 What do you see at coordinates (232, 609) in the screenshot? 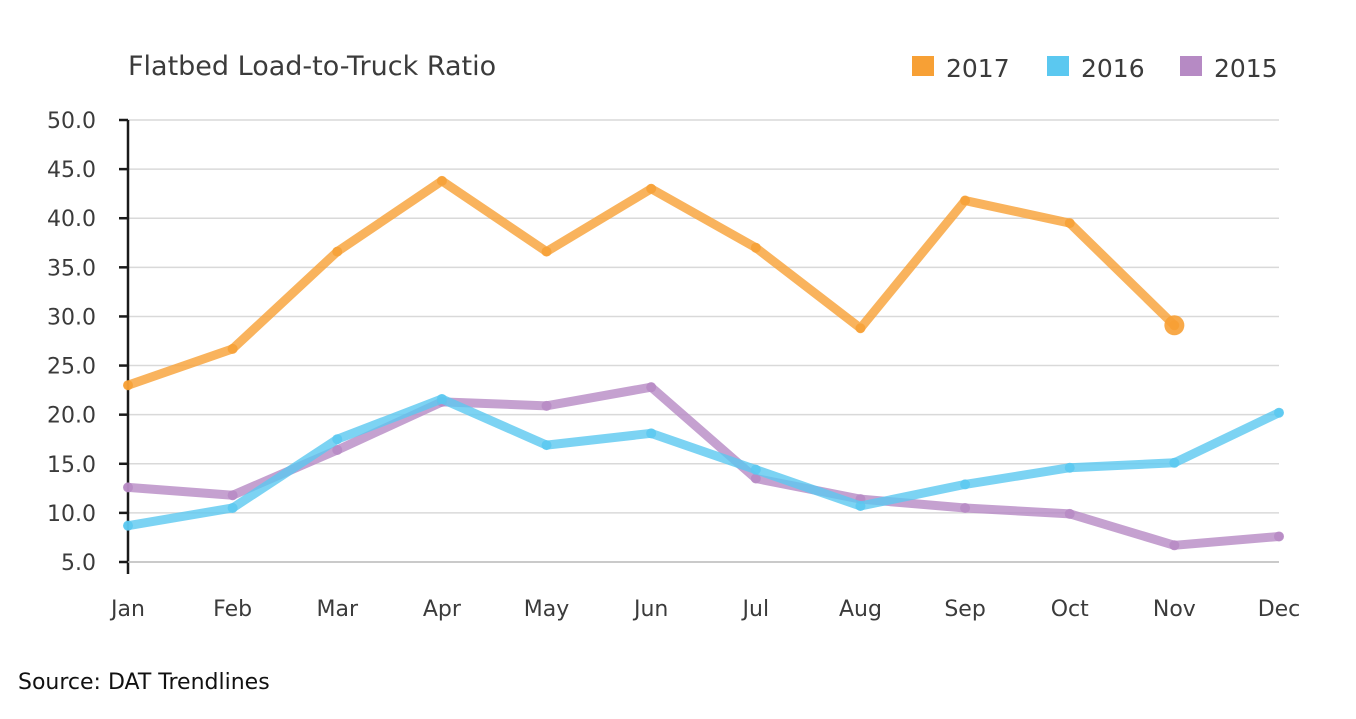
I see `x-tick-label: Feb` at bounding box center [232, 609].